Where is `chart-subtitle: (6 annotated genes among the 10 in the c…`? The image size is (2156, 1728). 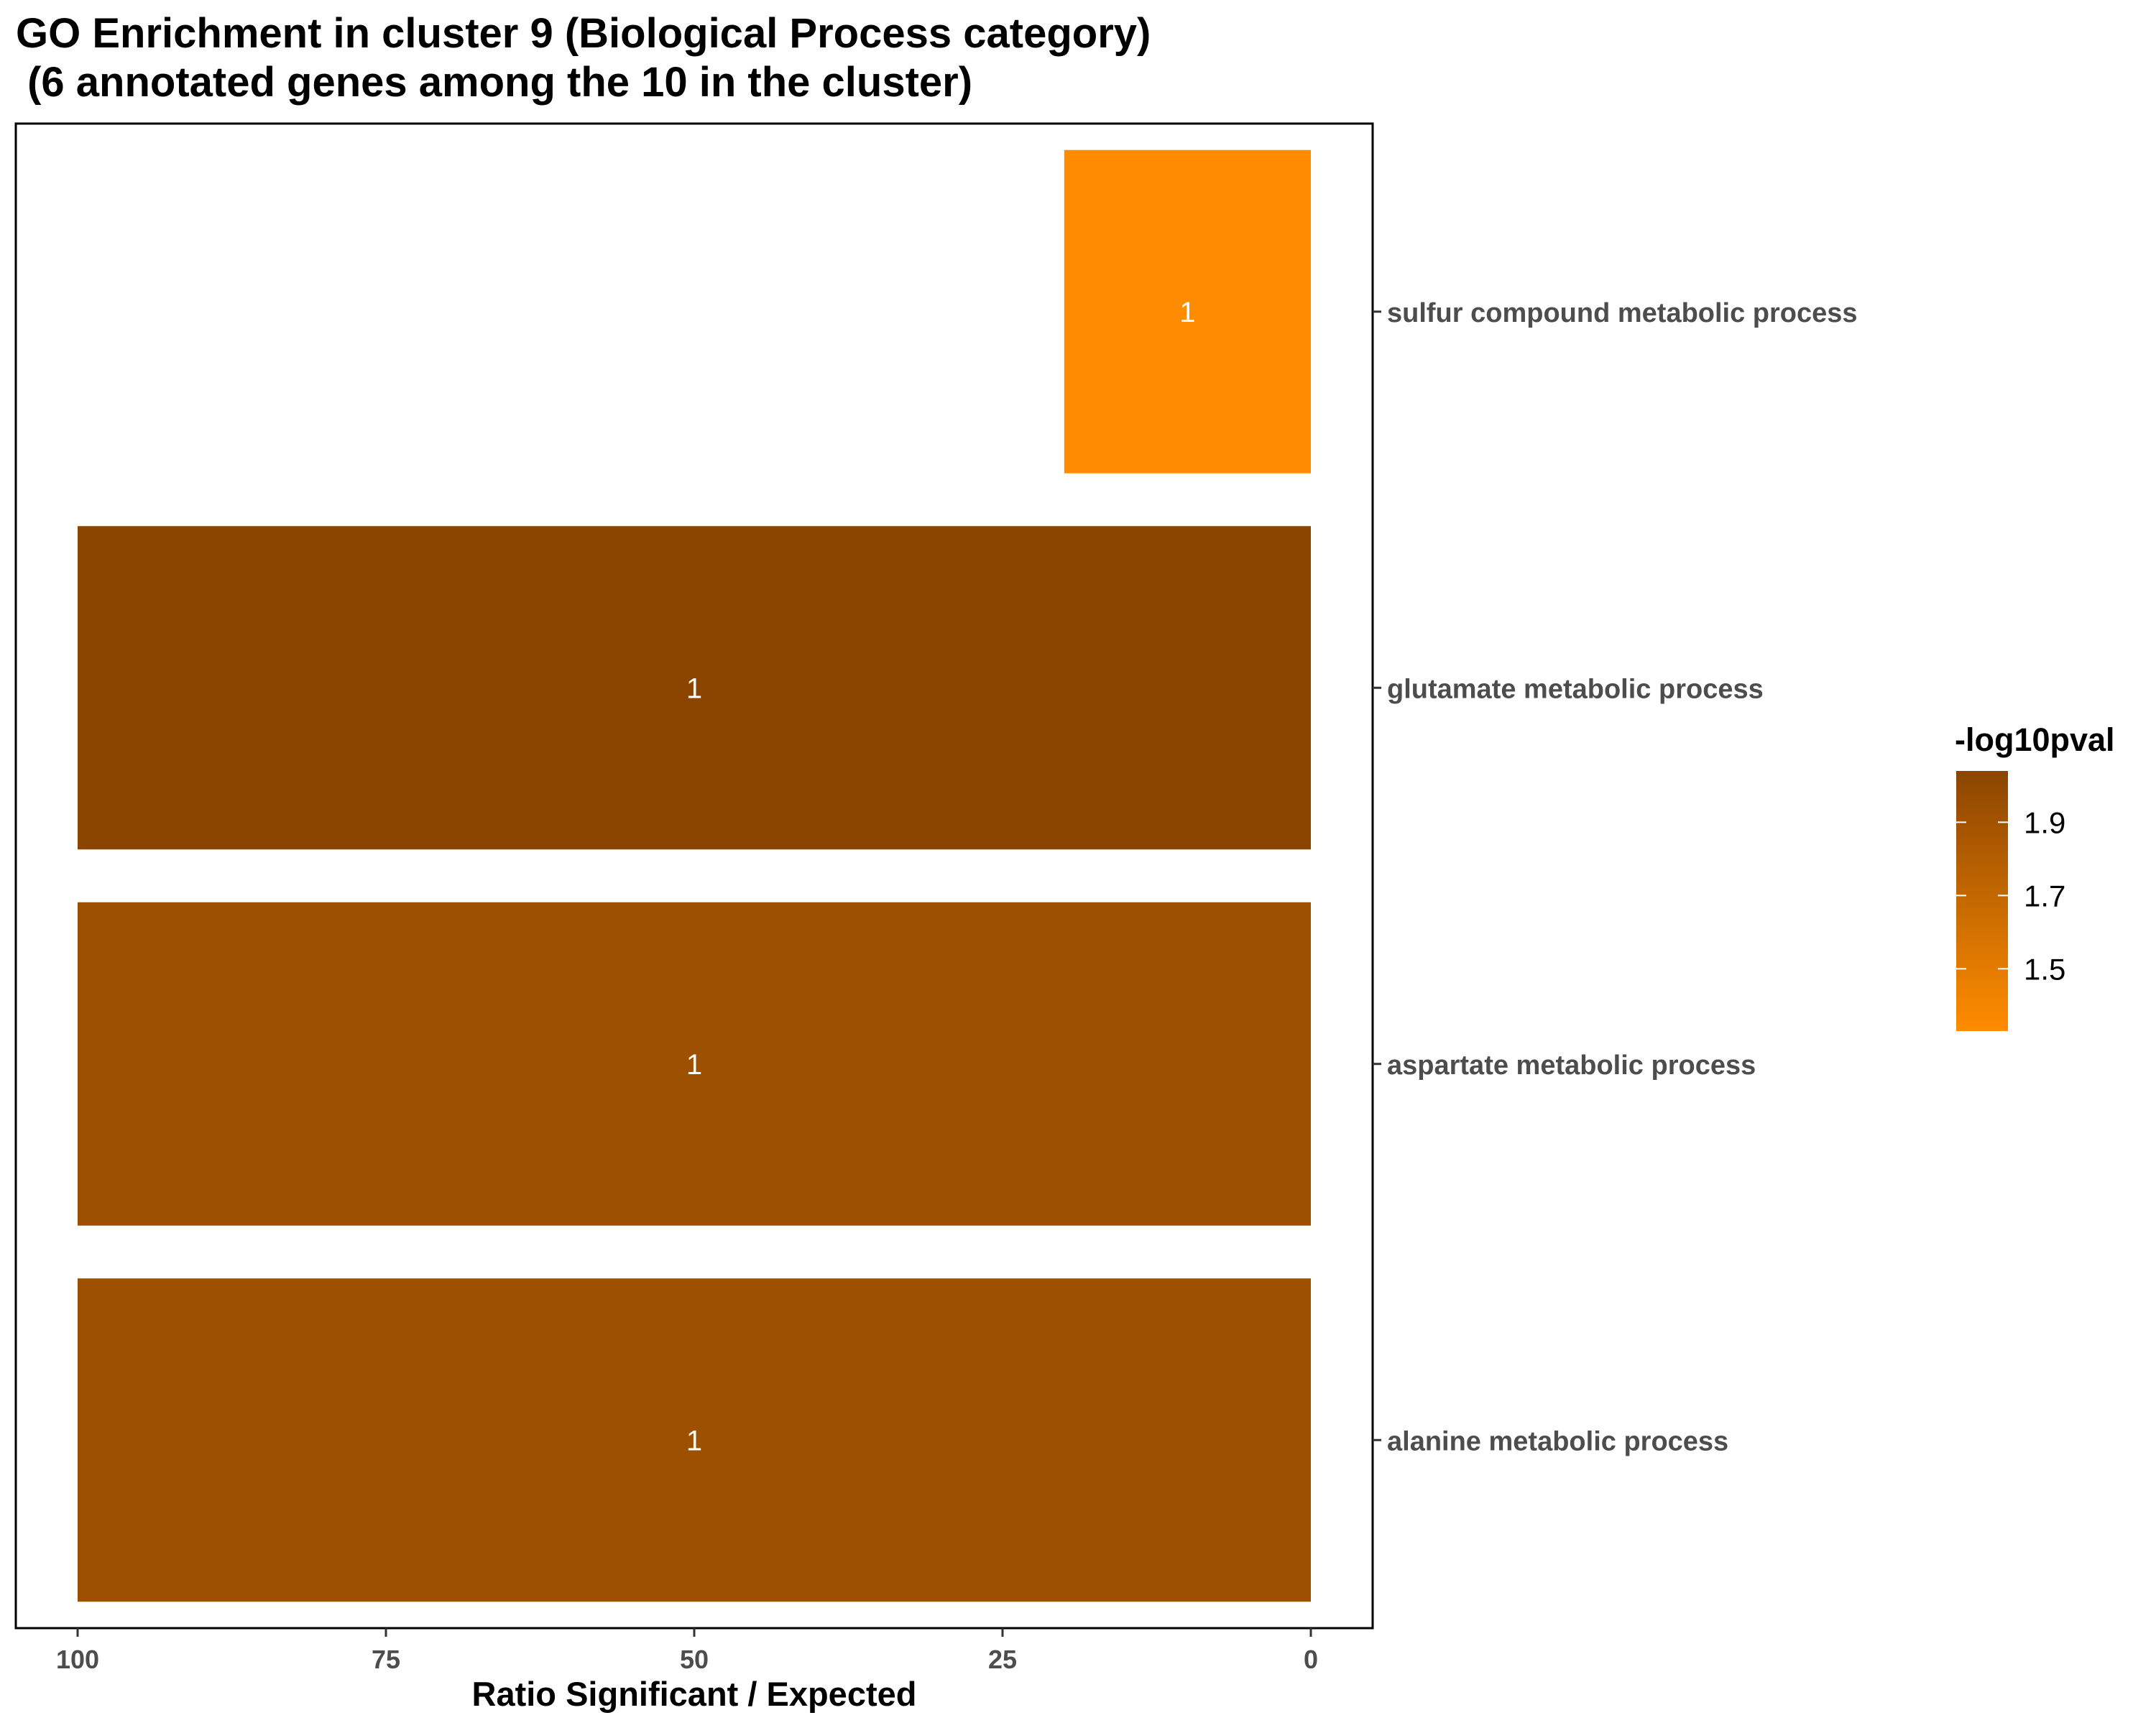 chart-subtitle: (6 annotated genes among the 10 in the c… is located at coordinates (494, 82).